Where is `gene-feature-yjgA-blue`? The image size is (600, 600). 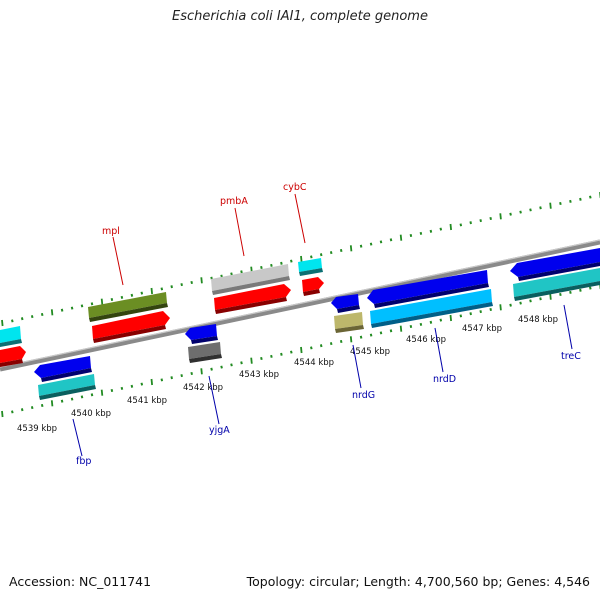
gene-feature-yjgA-blue is located at coordinates (201, 334).